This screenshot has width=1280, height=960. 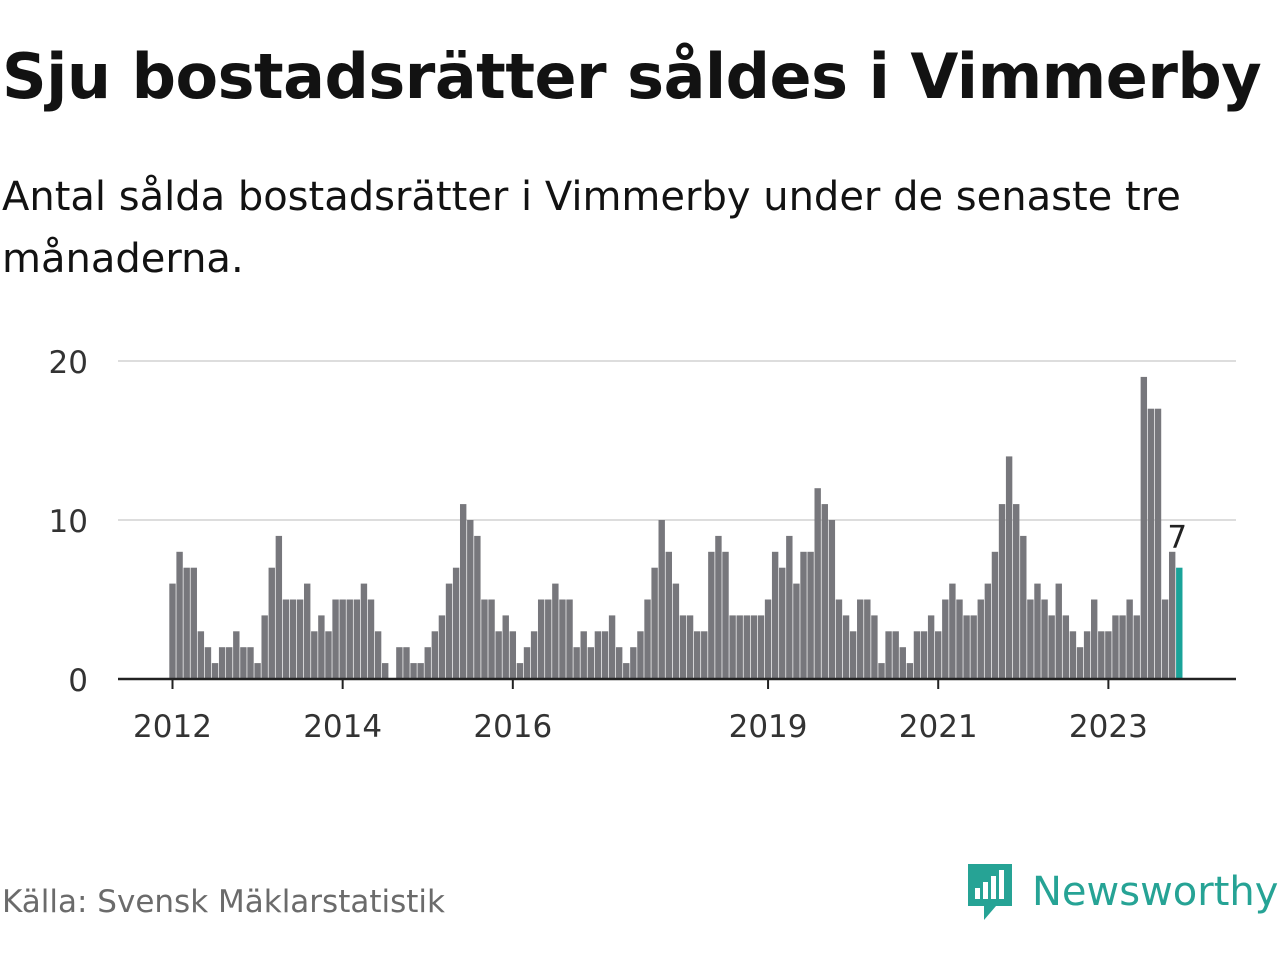 I want to click on x-tick-label: 2012, so click(x=172, y=727).